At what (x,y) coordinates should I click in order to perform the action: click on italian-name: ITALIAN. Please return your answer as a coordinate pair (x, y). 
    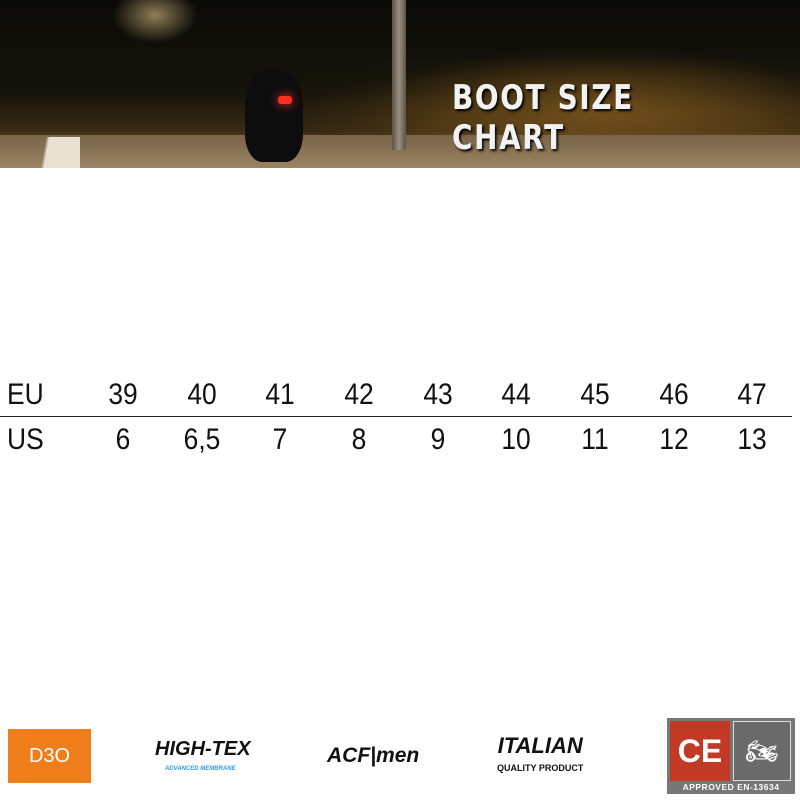
    Looking at the image, I should click on (540, 745).